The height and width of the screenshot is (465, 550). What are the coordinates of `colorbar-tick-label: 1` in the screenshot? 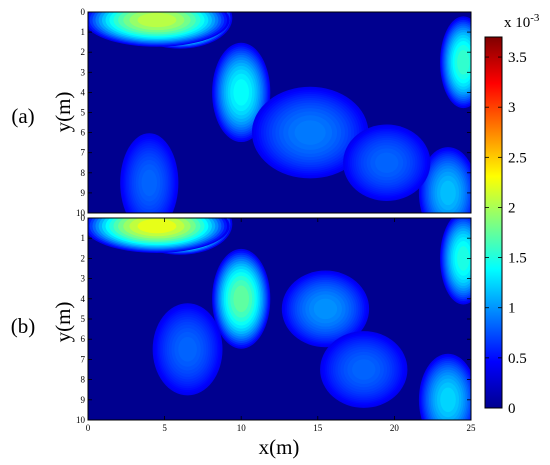 It's located at (512, 309).